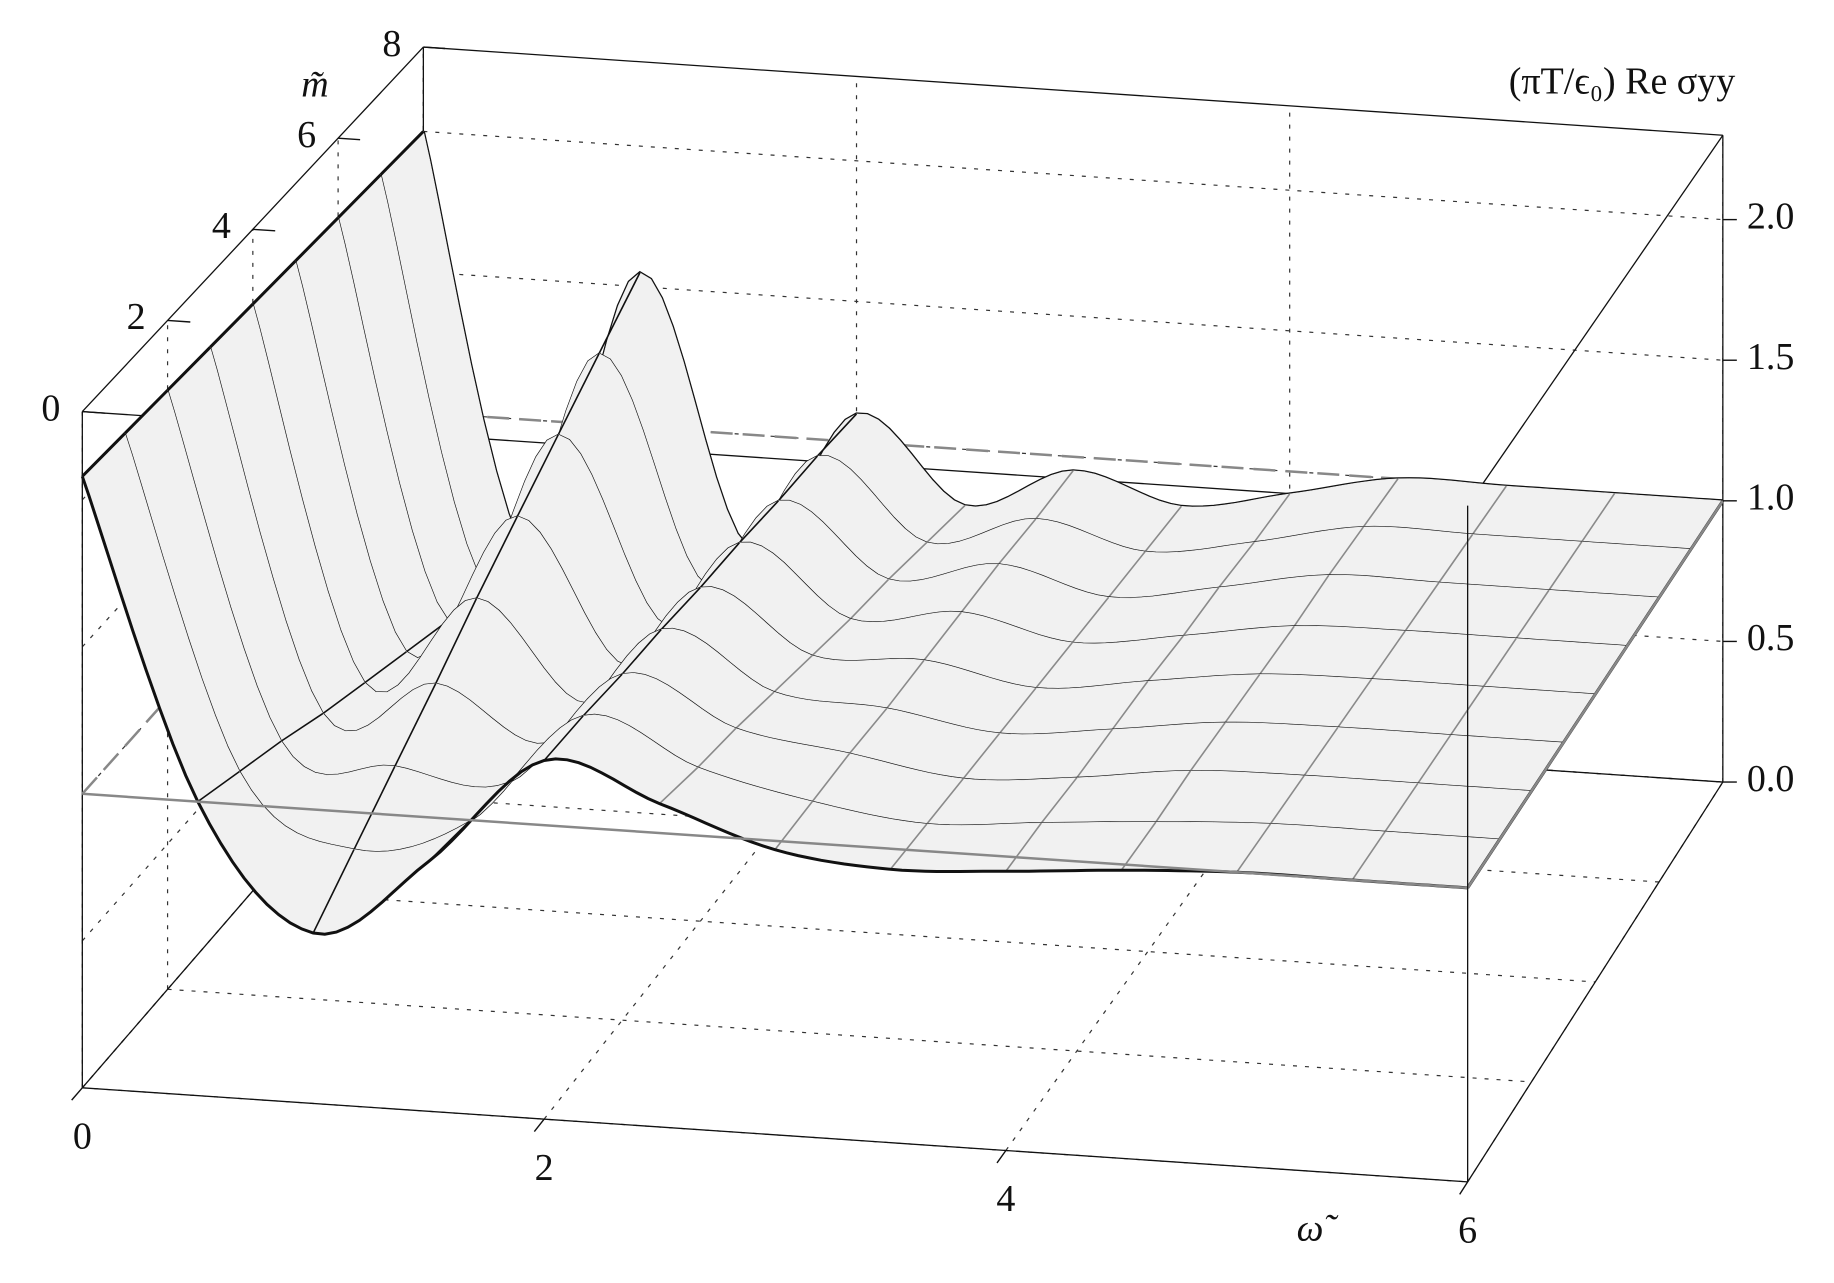  Describe the element at coordinates (1622, 82) in the screenshot. I see `z-axis-label: (πT/ϵ₀) Re σyy` at that location.